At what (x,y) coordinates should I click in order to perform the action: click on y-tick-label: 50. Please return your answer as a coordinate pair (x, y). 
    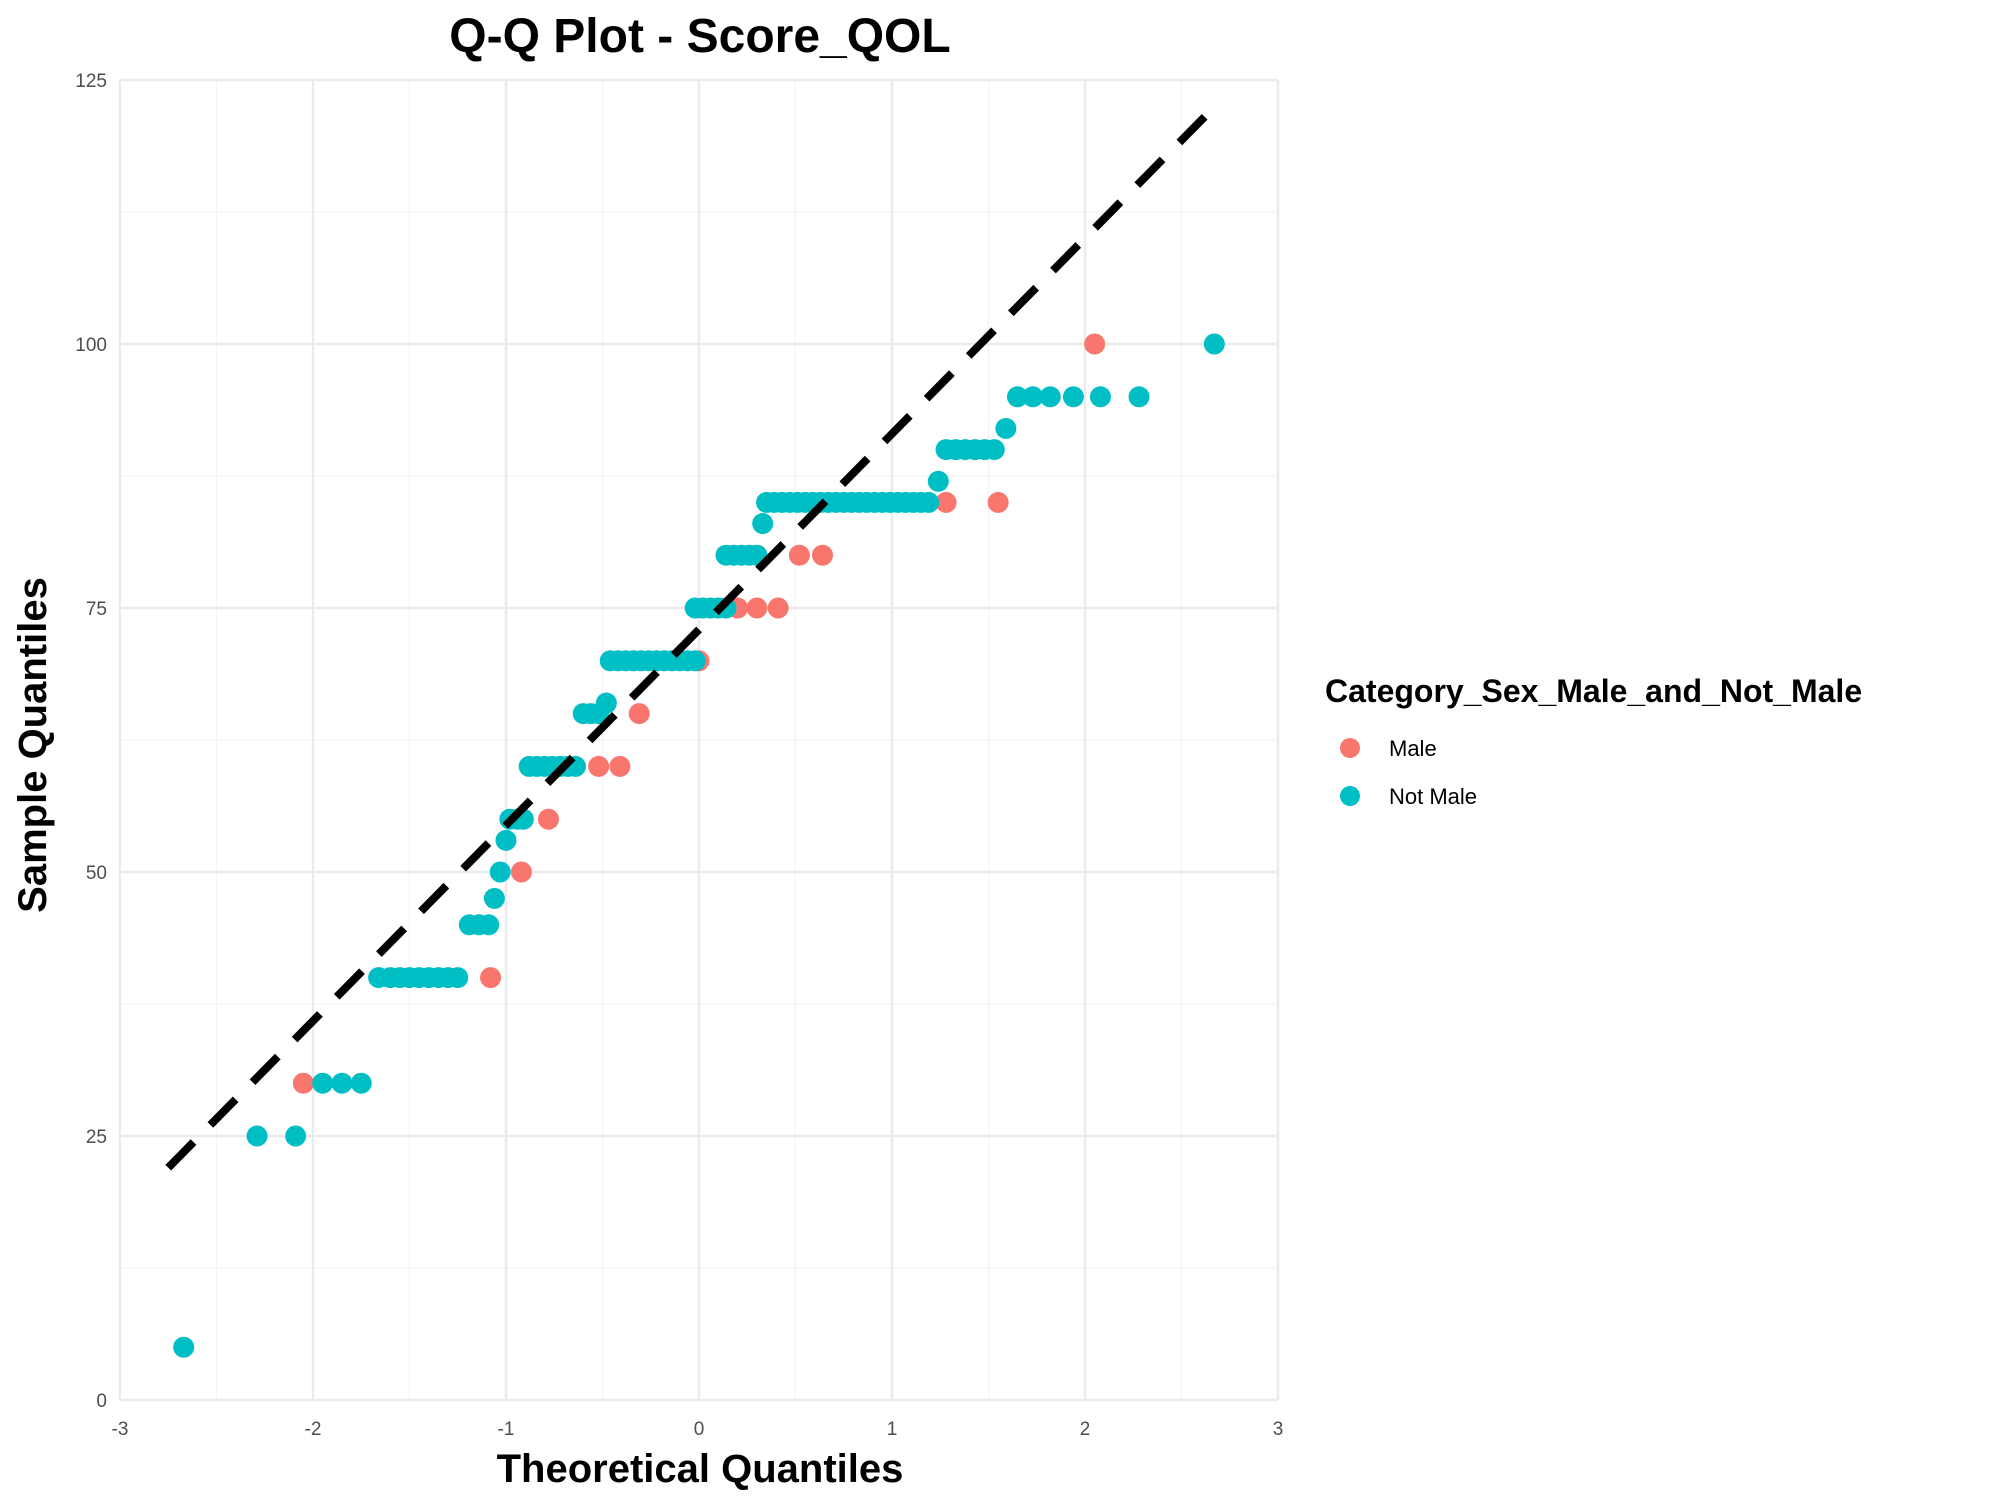
    Looking at the image, I should click on (96, 873).